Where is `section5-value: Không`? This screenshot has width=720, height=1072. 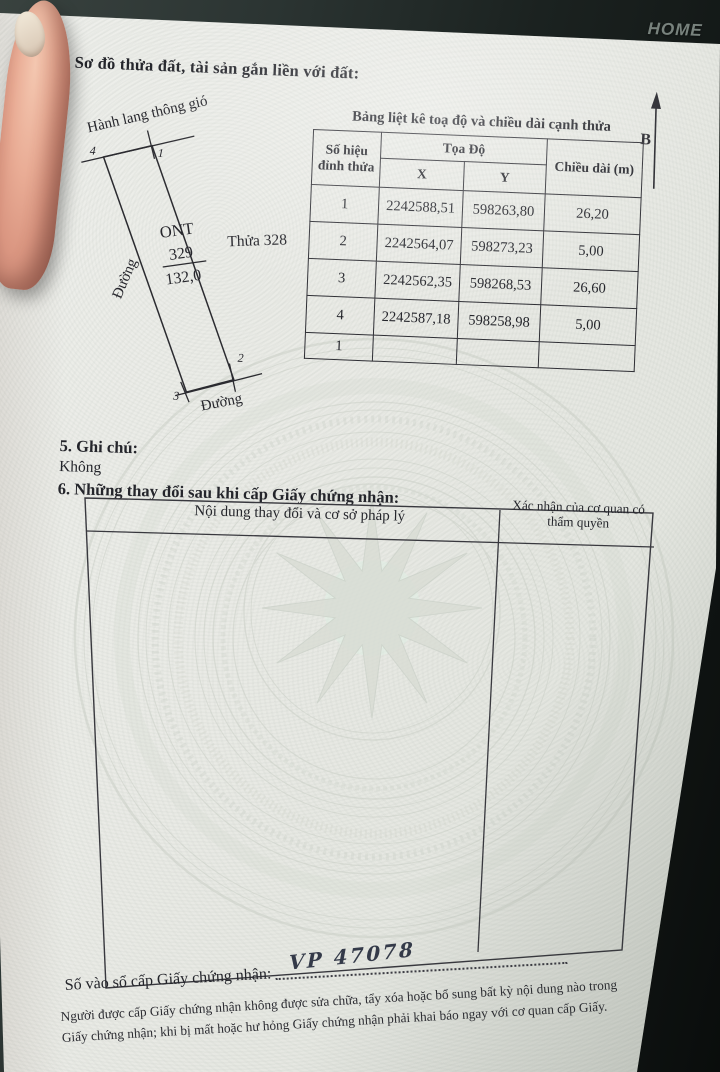
section5-value: Không is located at coordinates (80, 467).